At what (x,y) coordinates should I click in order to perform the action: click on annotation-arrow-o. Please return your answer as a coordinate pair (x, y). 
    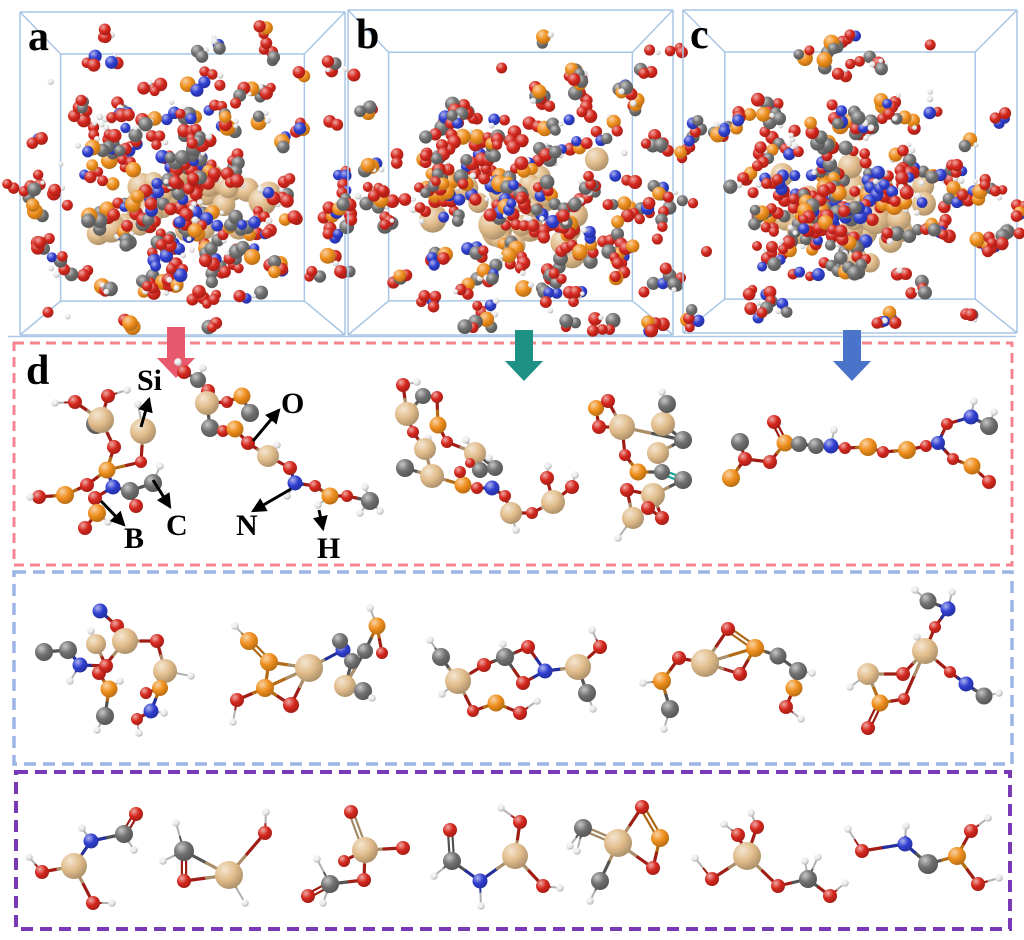
    Looking at the image, I should click on (266, 425).